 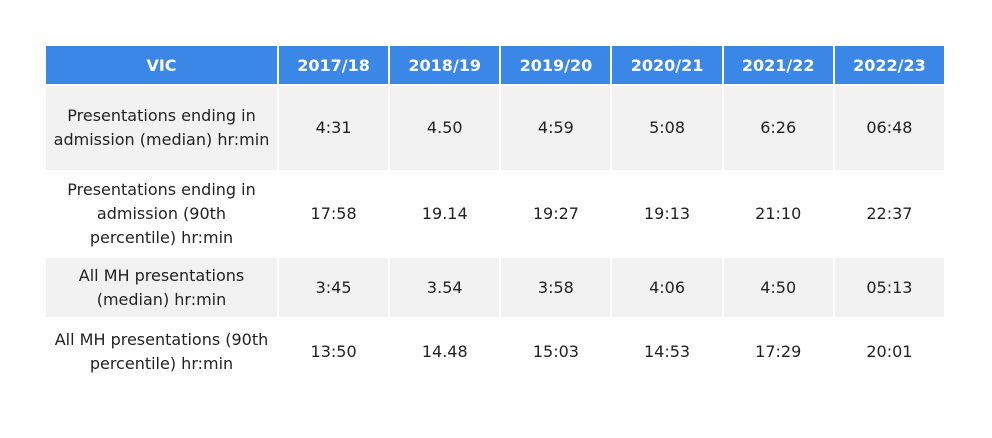 What do you see at coordinates (889, 351) in the screenshot?
I see `table-cell: 20:01` at bounding box center [889, 351].